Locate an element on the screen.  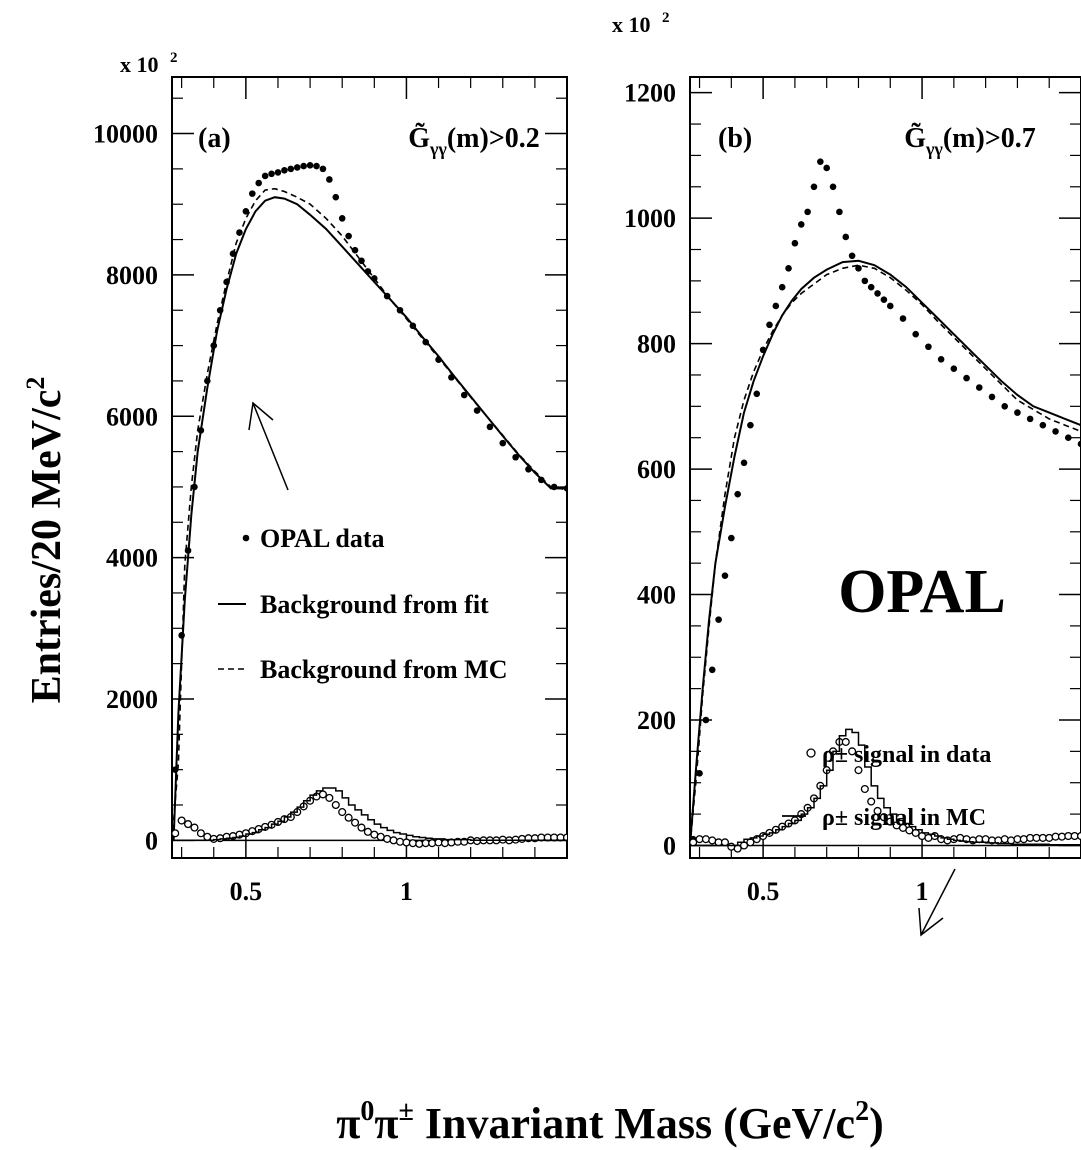
x-tick-label: 0.5 is located at coordinates (246, 891).